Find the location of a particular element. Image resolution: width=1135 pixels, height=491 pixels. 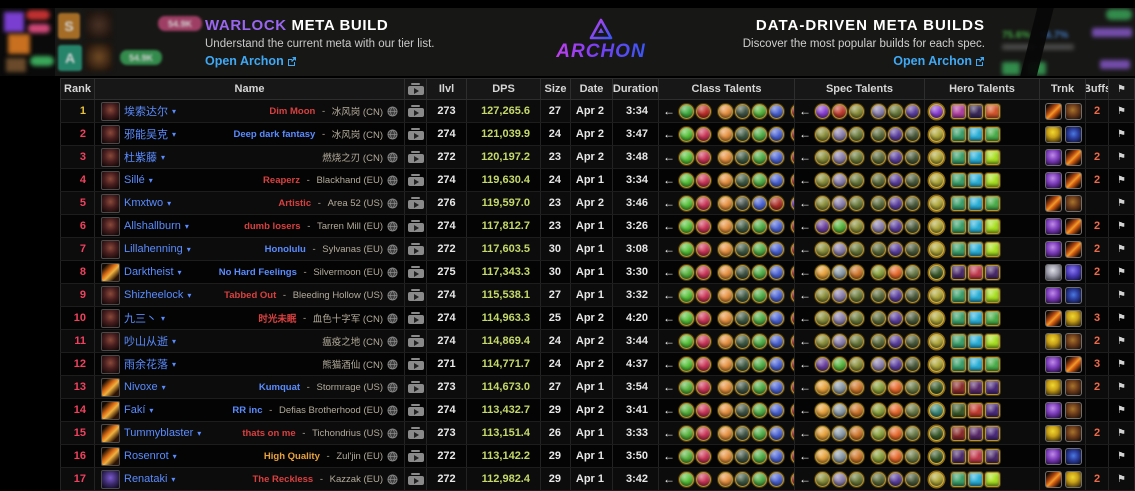

open-archon-link-right: Open Archon is located at coordinates (939, 61).